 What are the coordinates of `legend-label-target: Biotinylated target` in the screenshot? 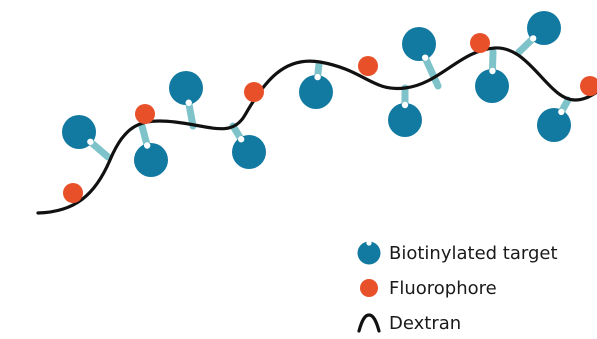 It's located at (473, 253).